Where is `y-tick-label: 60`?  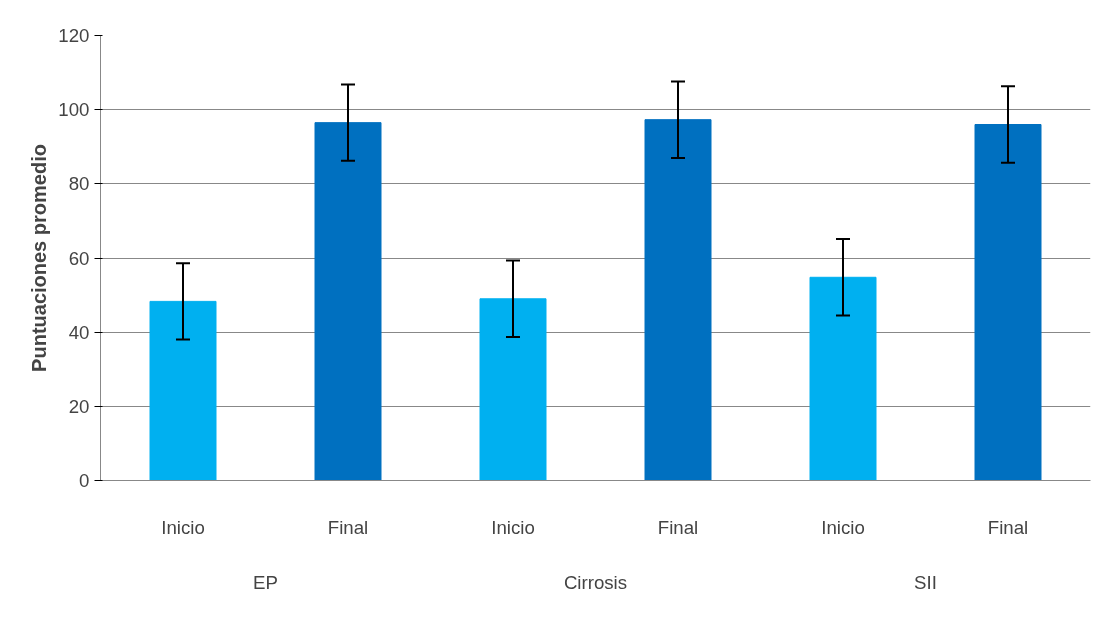 y-tick-label: 60 is located at coordinates (79, 258).